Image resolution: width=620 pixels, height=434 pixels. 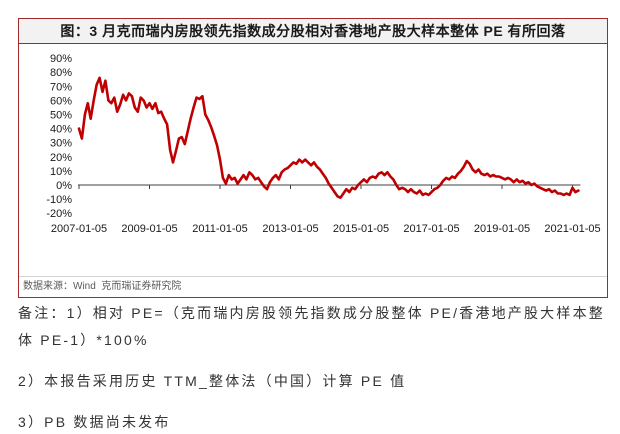 What do you see at coordinates (83, 340) in the screenshot?
I see `note-line: 体 PE-1）*100%` at bounding box center [83, 340].